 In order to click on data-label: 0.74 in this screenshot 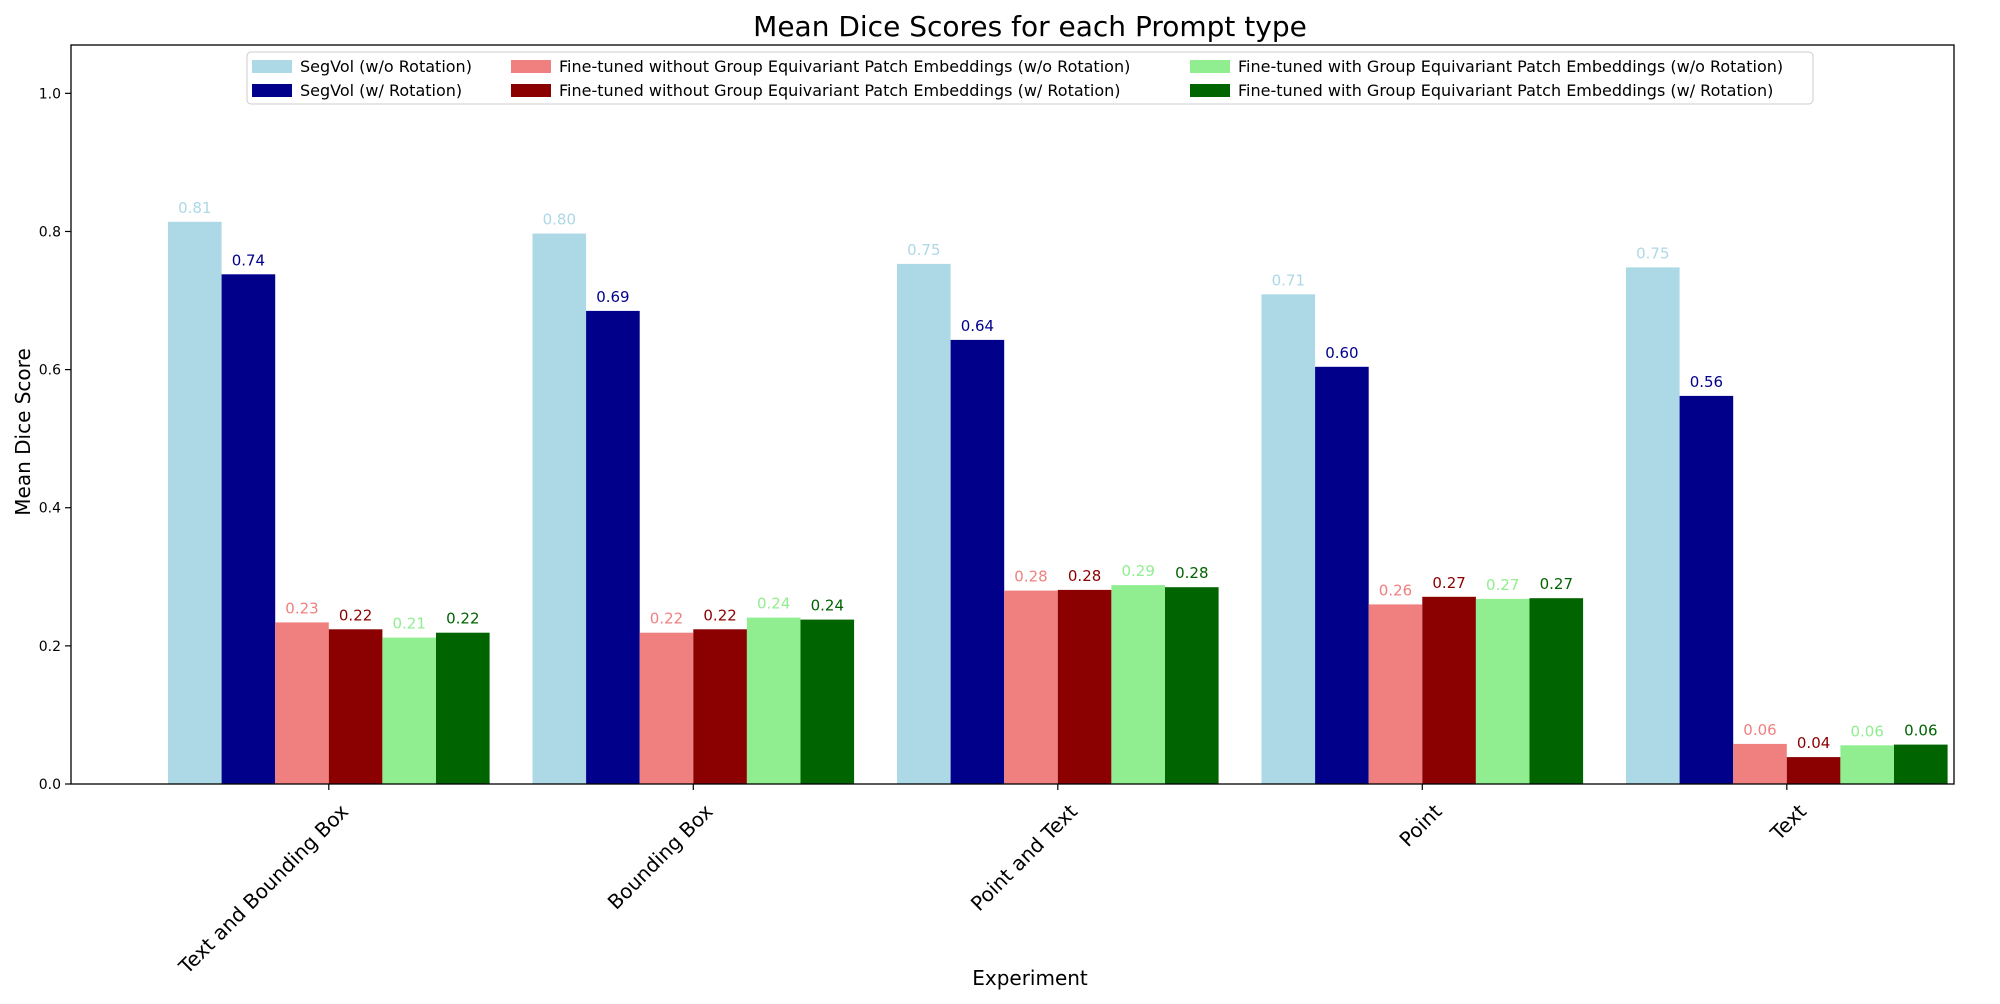, I will do `click(248, 260)`.